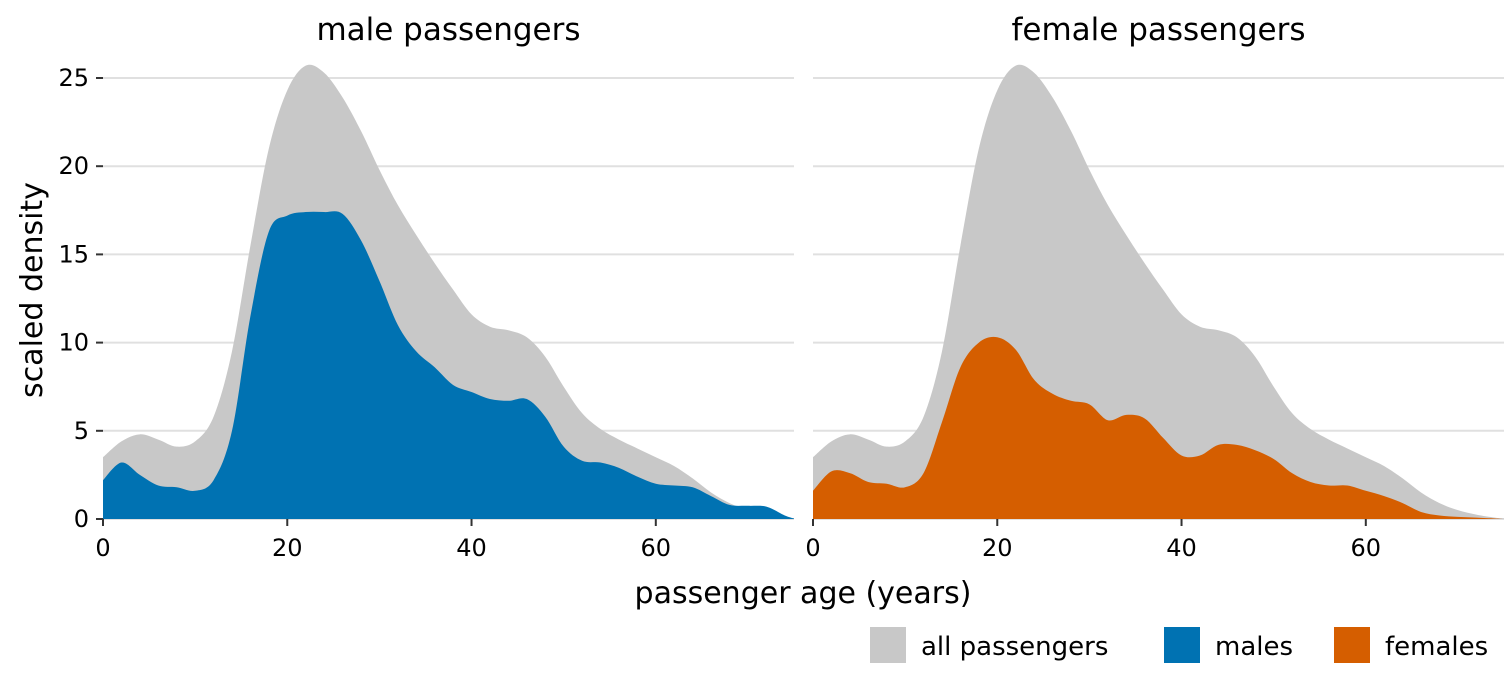  I want to click on y-tick-label: 25, so click(73, 78).